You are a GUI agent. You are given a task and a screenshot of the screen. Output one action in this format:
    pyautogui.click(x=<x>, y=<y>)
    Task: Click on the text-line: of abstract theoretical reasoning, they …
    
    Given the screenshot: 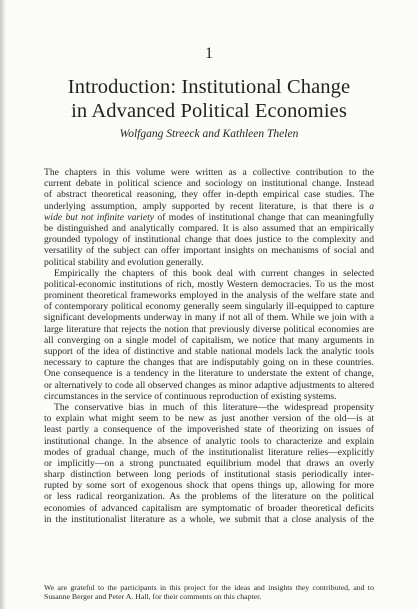 What is the action you would take?
    pyautogui.click(x=209, y=195)
    